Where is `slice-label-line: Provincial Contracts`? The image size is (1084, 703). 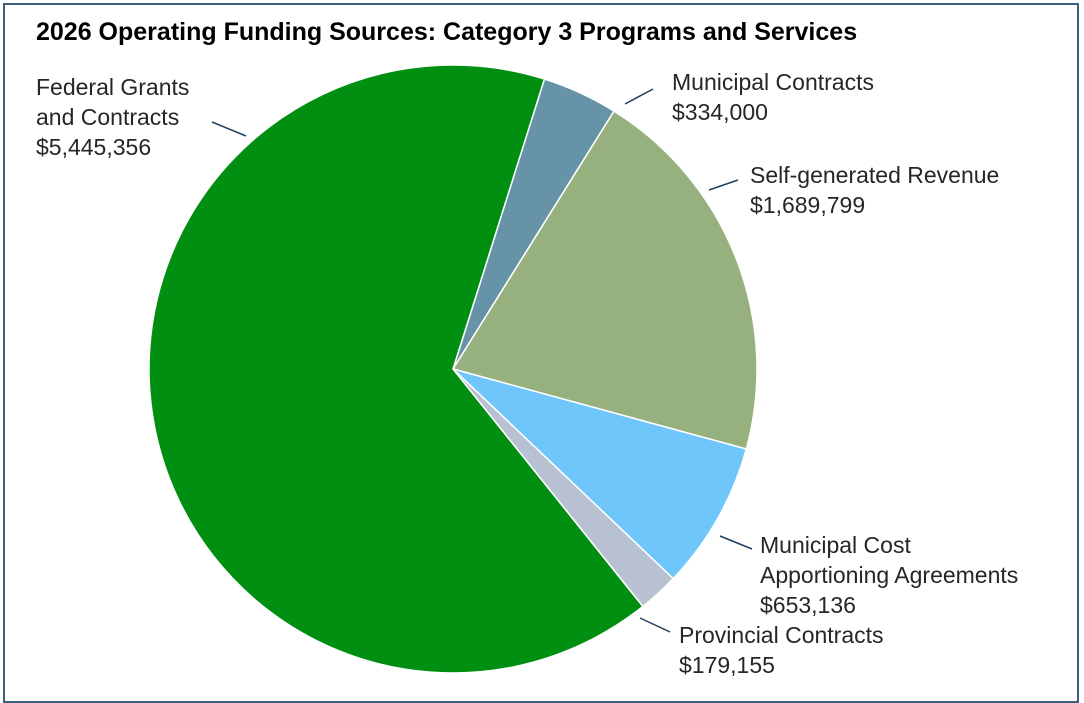
slice-label-line: Provincial Contracts is located at coordinates (781, 635).